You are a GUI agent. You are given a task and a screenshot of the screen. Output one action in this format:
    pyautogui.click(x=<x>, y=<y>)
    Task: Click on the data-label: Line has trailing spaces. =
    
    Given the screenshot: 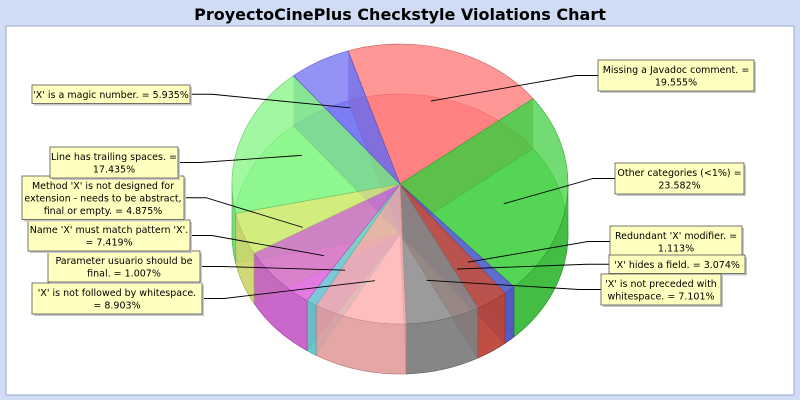 What is the action you would take?
    pyautogui.click(x=114, y=157)
    